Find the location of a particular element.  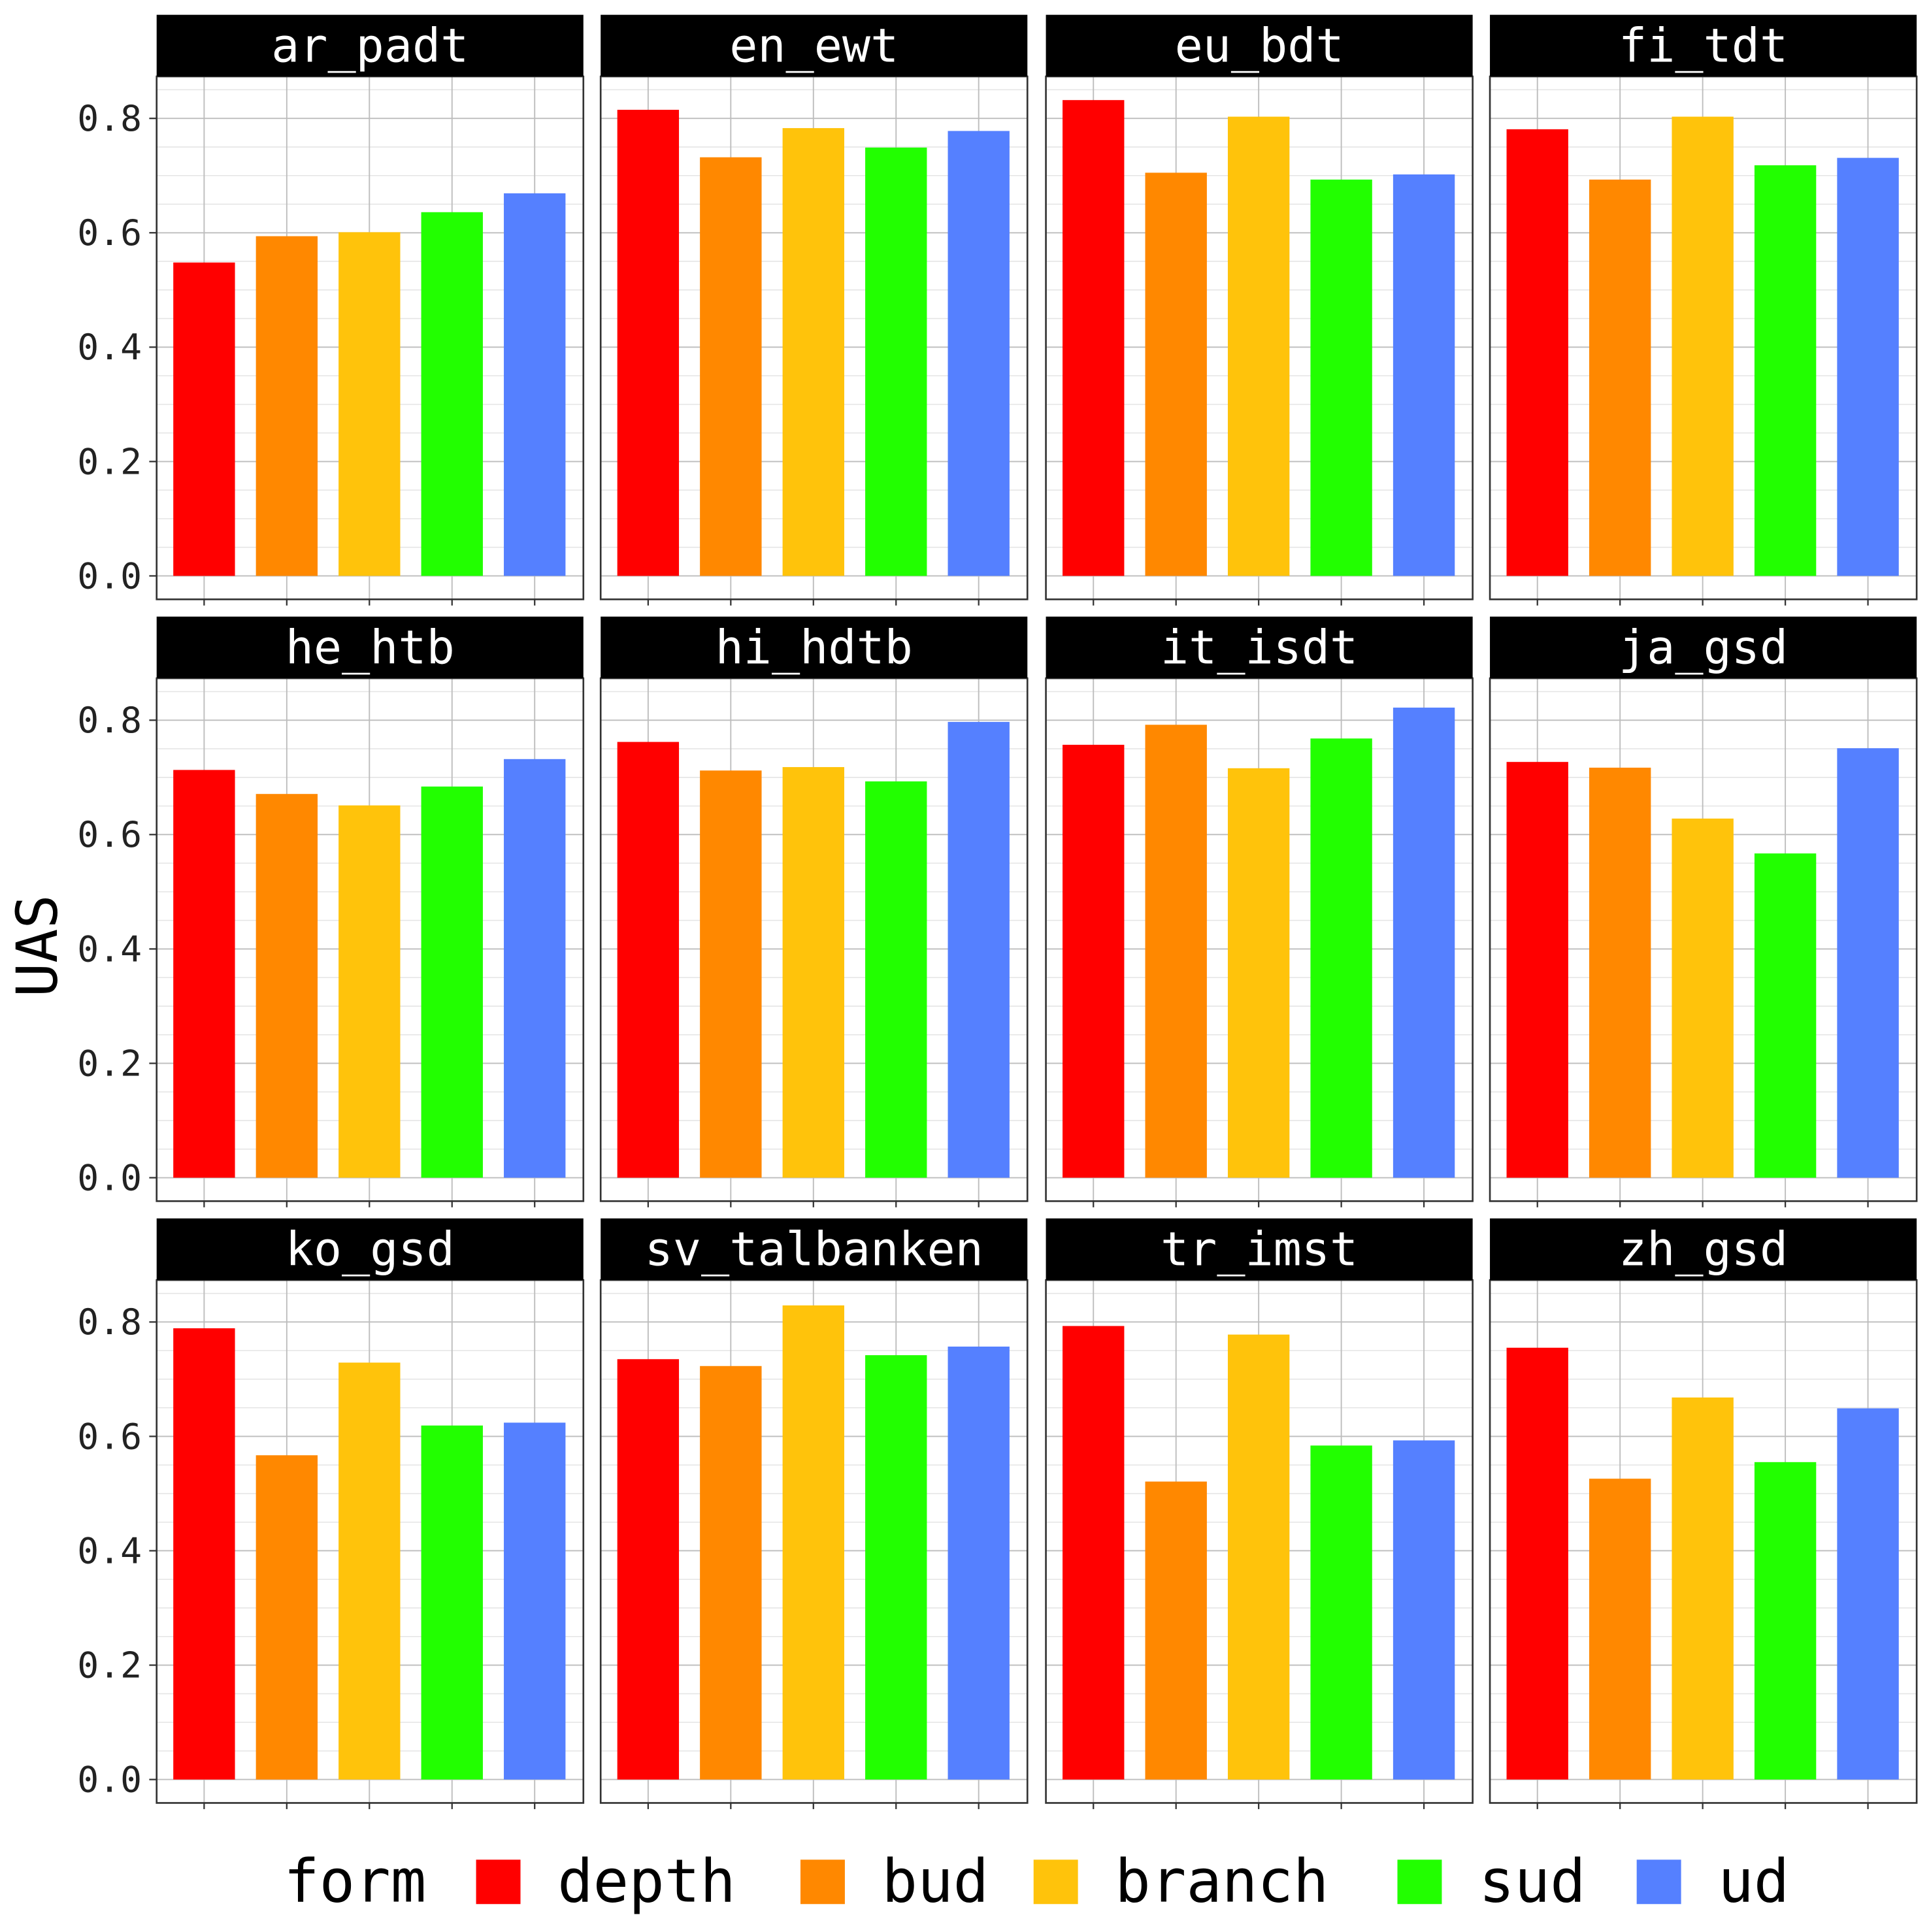

y-tick-label: 0.0 is located at coordinates (109, 1779).